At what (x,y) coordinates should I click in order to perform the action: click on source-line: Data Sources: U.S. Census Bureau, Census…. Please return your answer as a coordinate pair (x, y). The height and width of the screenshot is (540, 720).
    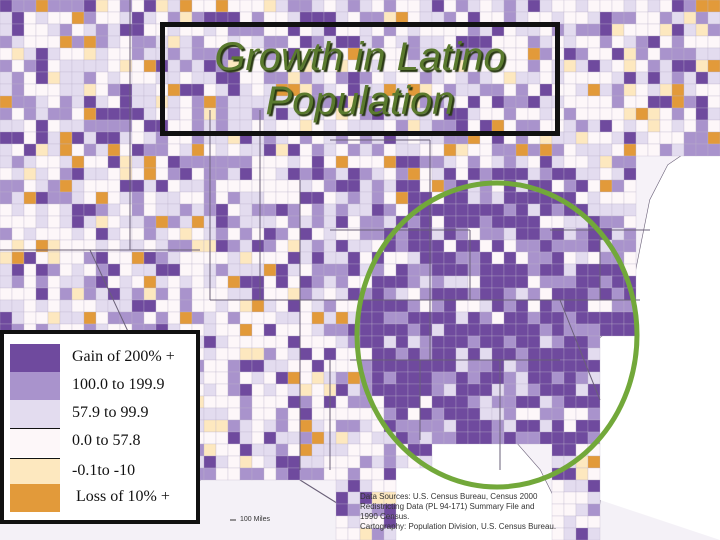
    Looking at the image, I should click on (449, 496).